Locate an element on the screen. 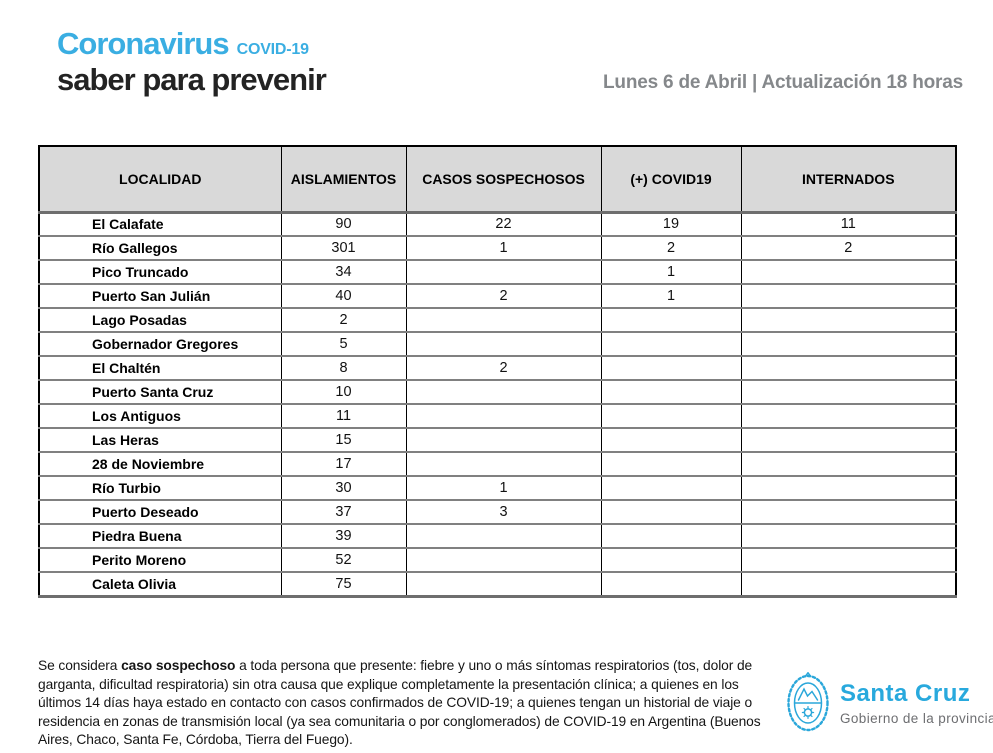 The image size is (993, 753). table-row: Pico Truncado 34 1 is located at coordinates (497, 271).